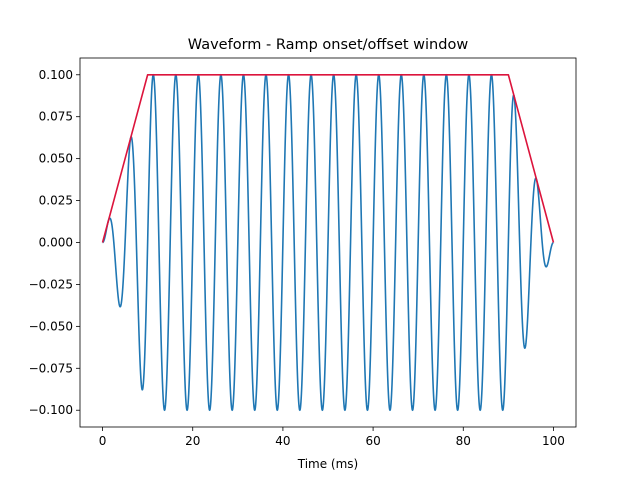 This screenshot has width=640, height=480. Describe the element at coordinates (56, 243) in the screenshot. I see `y-tick-label: 0.000` at that location.